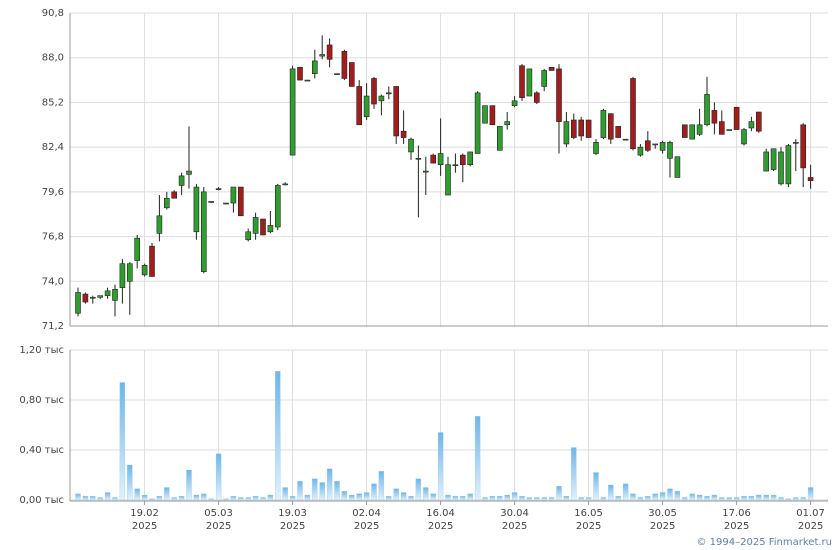 This screenshot has width=840, height=550. What do you see at coordinates (53, 102) in the screenshot?
I see `y-tick-label: 85,2` at bounding box center [53, 102].